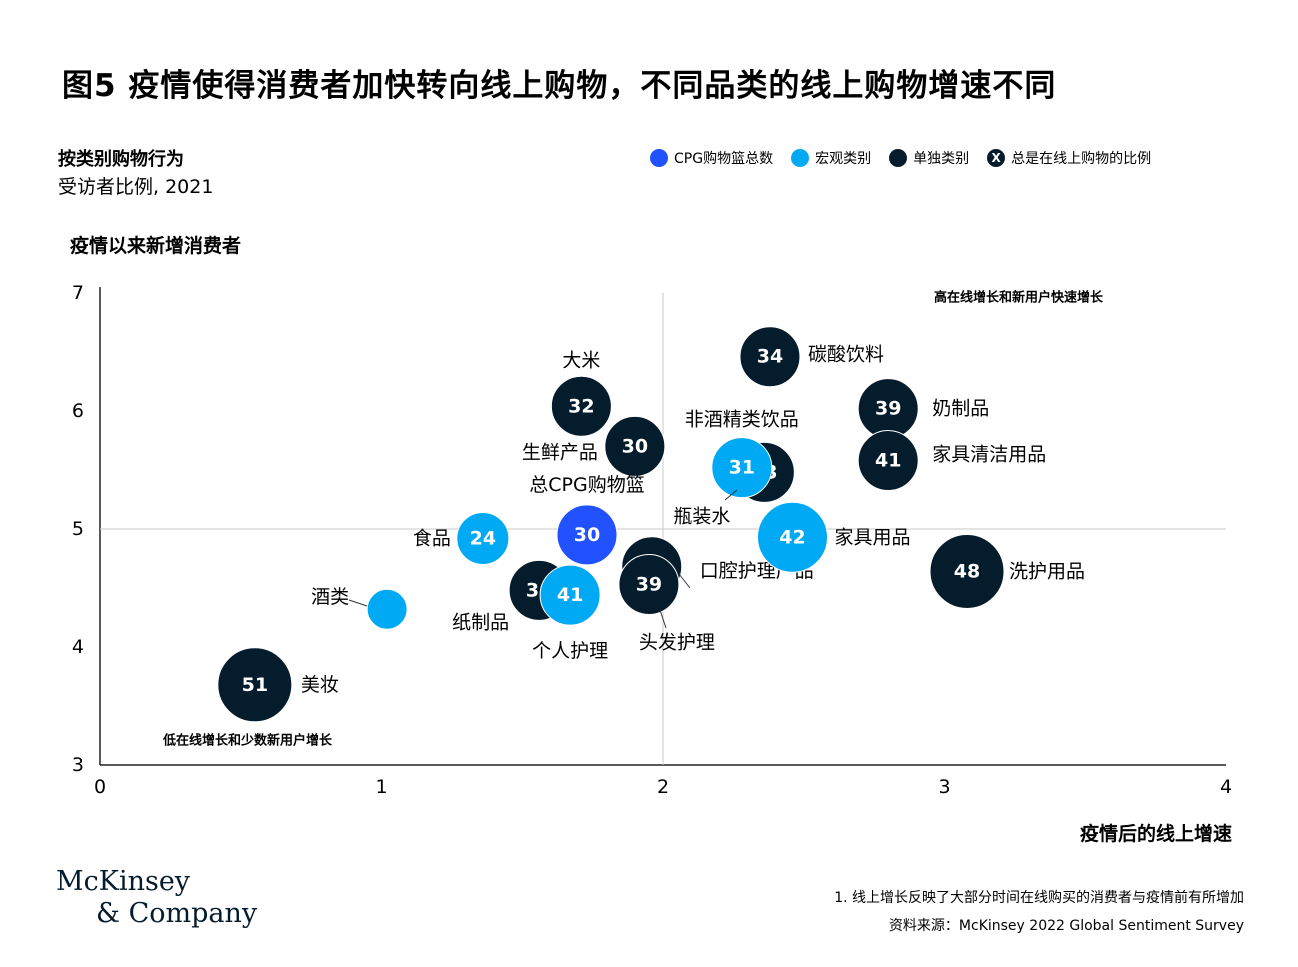 This screenshot has height=967, width=1298. I want to click on y-tick-label: 7, so click(78, 293).